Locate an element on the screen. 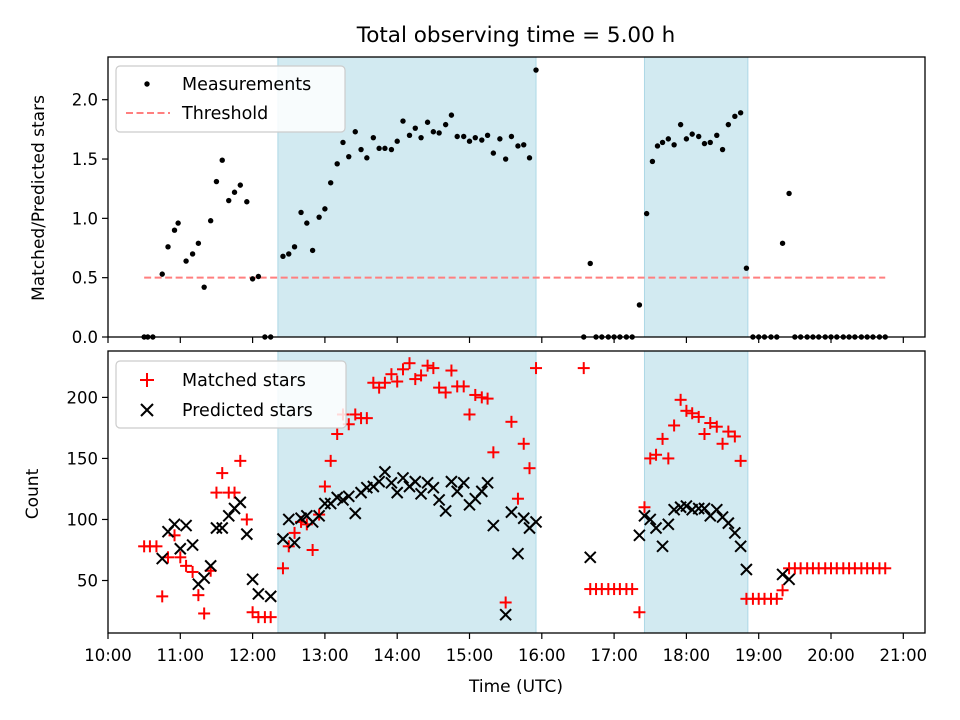  y-tick-label: 1.5 is located at coordinates (85, 159).